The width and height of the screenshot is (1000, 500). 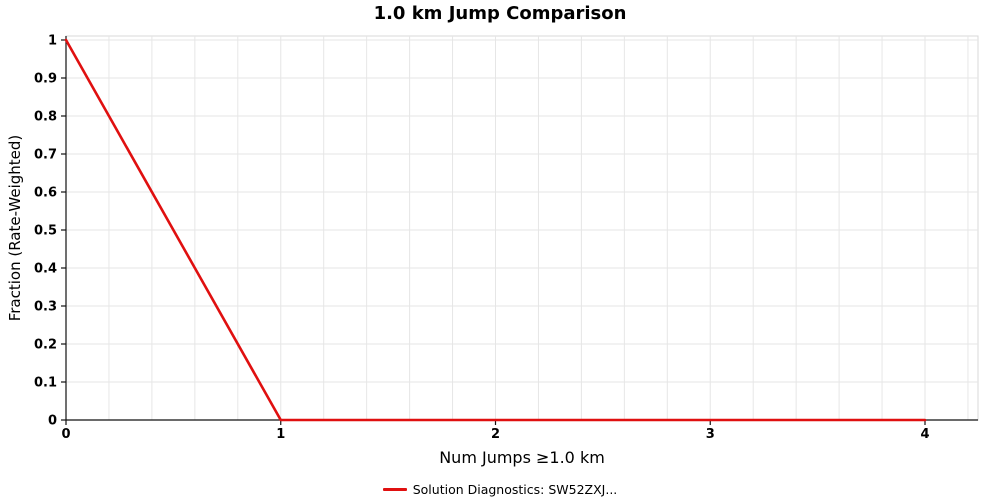 What do you see at coordinates (45, 79) in the screenshot?
I see `y-tick-label: 0.9` at bounding box center [45, 79].